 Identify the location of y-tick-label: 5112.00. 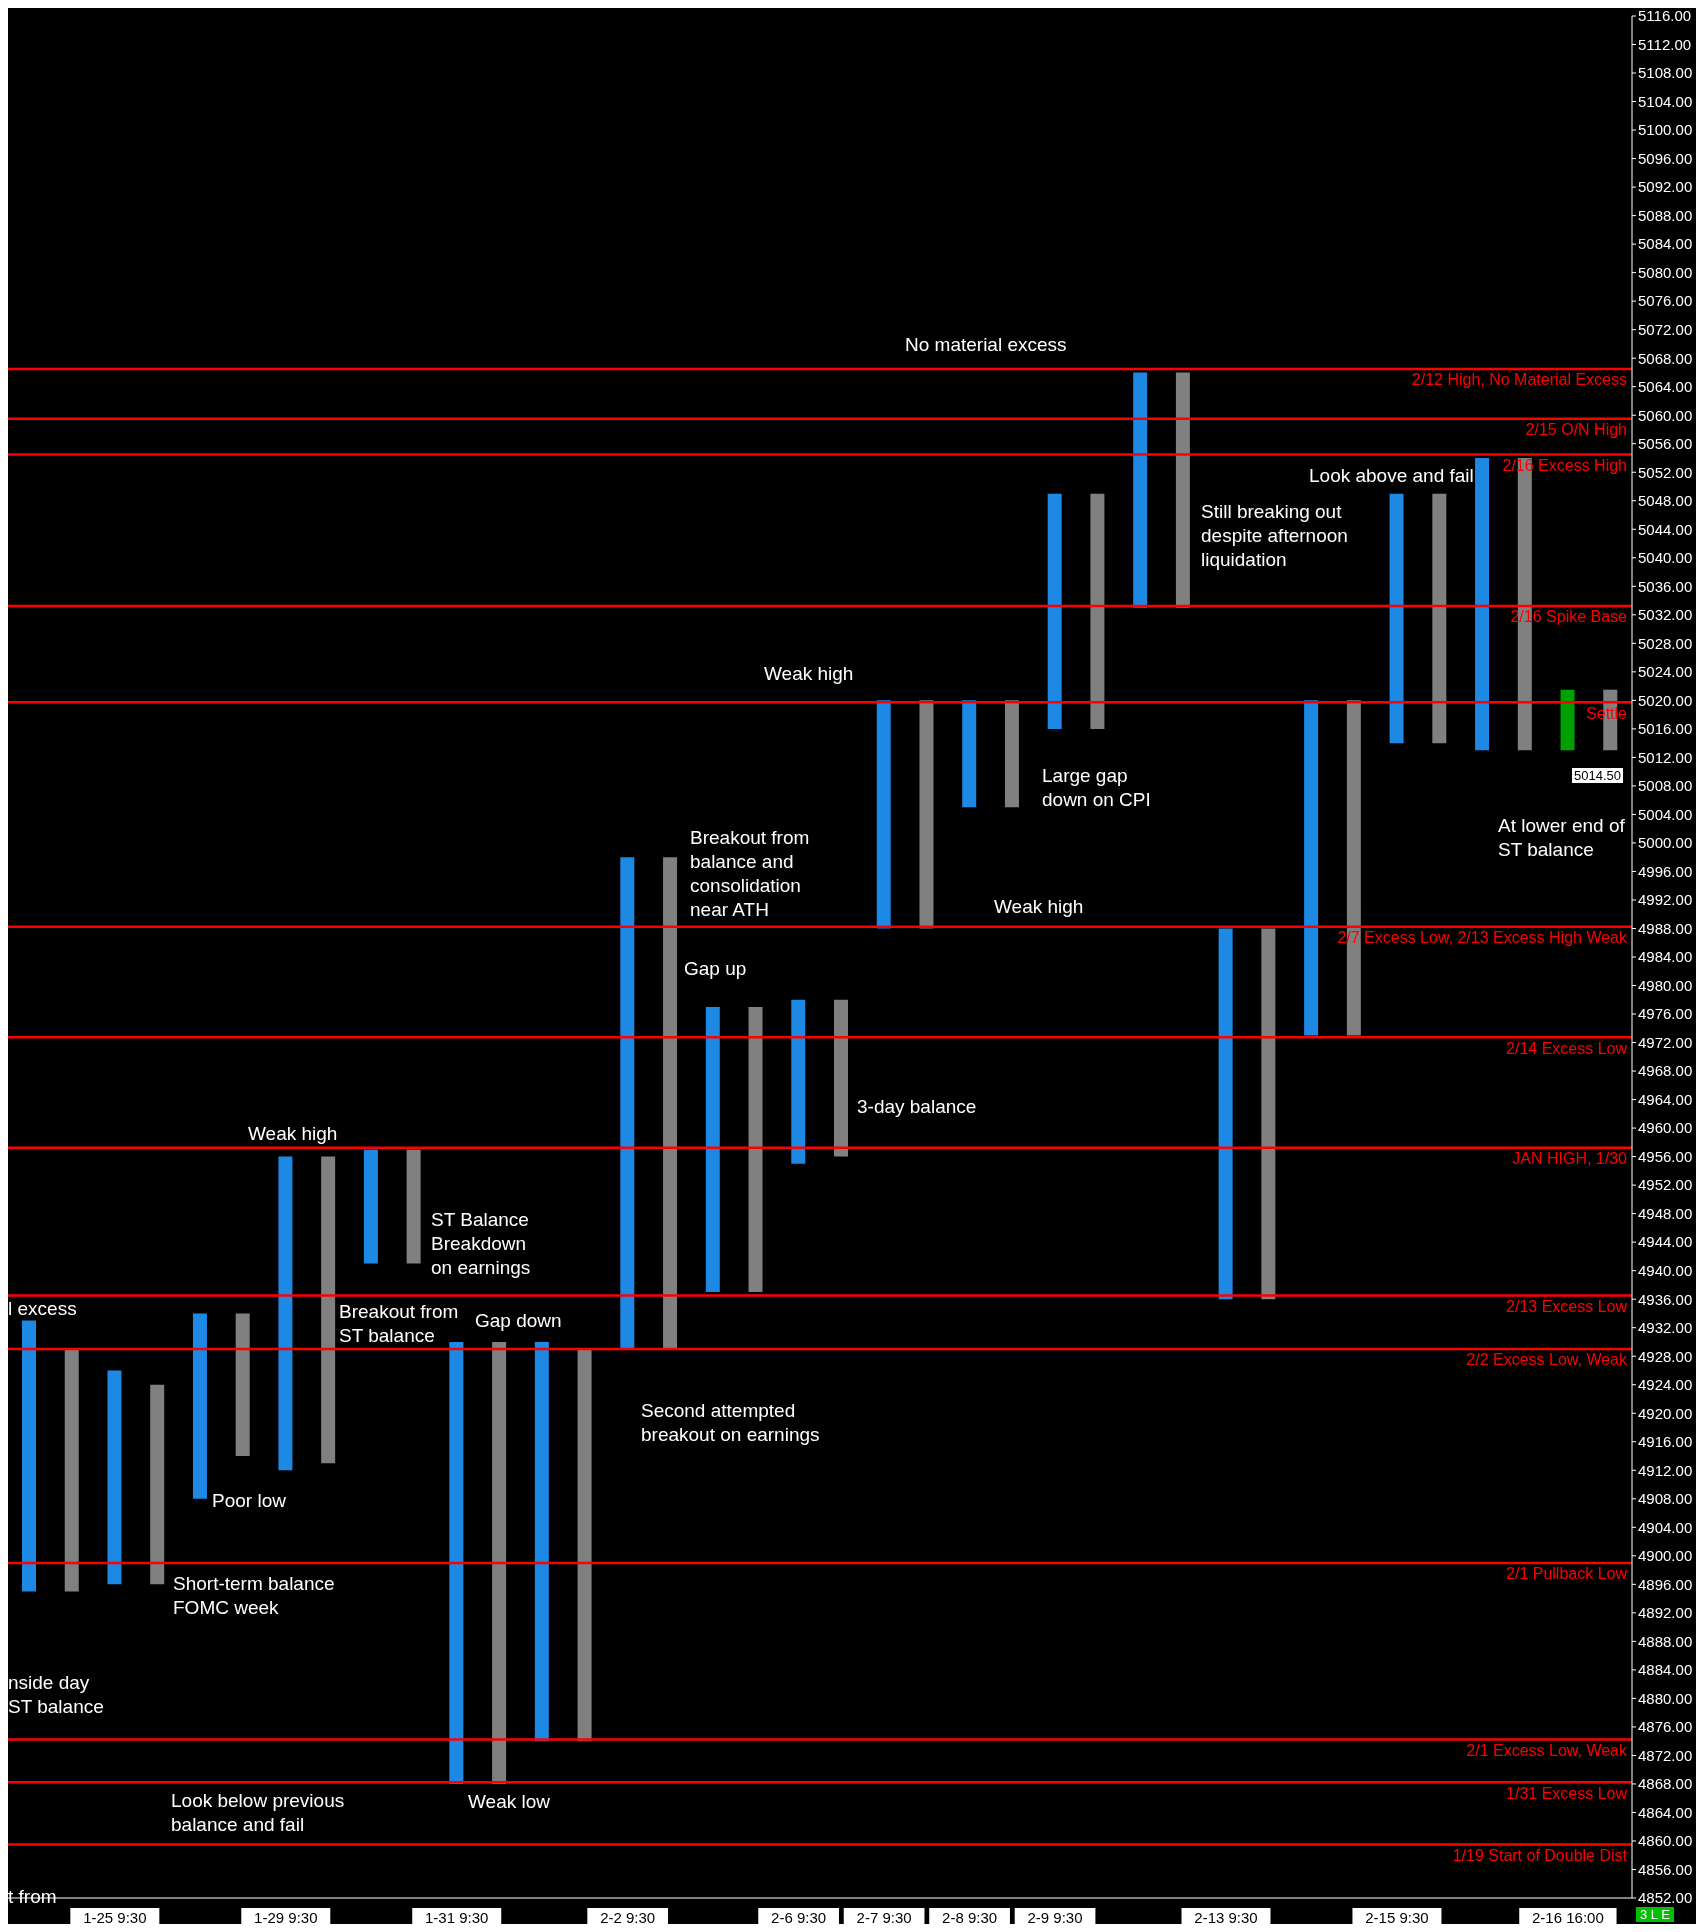
(1665, 44).